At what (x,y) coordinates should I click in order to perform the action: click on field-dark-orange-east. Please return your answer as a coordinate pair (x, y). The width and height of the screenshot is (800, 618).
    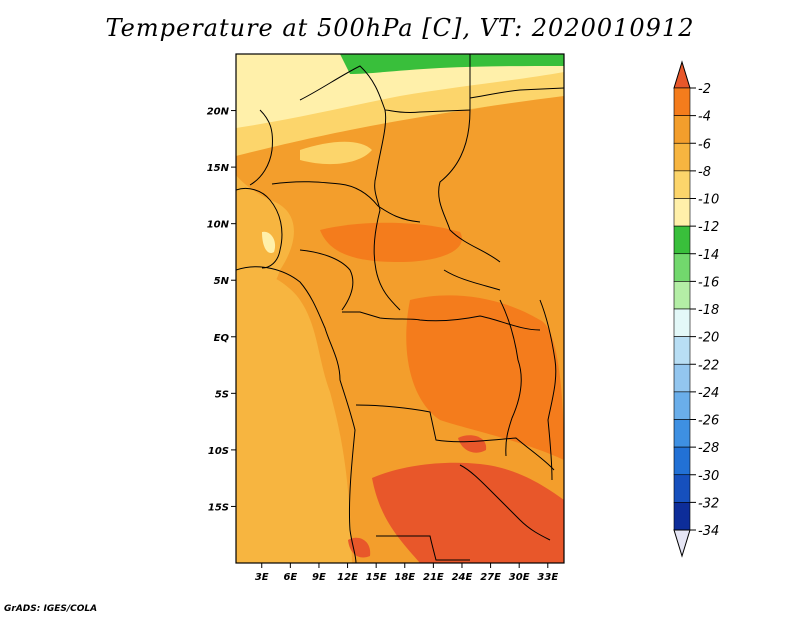
    Looking at the image, I should click on (485, 377).